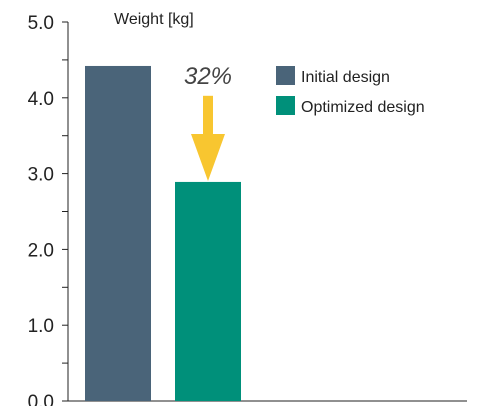 The image size is (477, 406). What do you see at coordinates (41, 175) in the screenshot?
I see `y-tick-label: 3.0` at bounding box center [41, 175].